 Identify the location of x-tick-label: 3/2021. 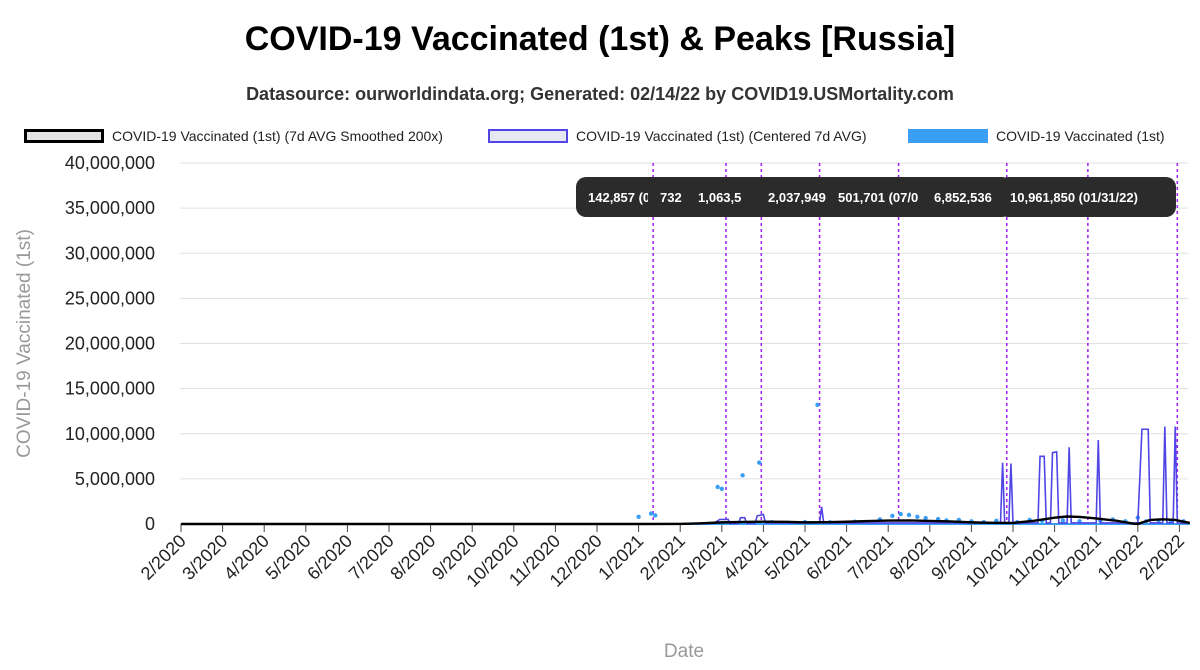
(704, 557).